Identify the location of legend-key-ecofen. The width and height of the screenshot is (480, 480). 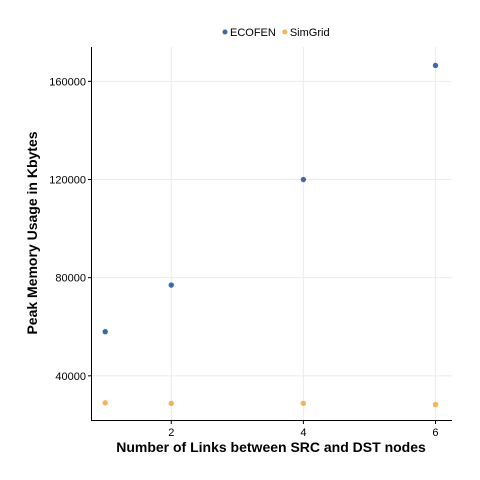
(225, 32).